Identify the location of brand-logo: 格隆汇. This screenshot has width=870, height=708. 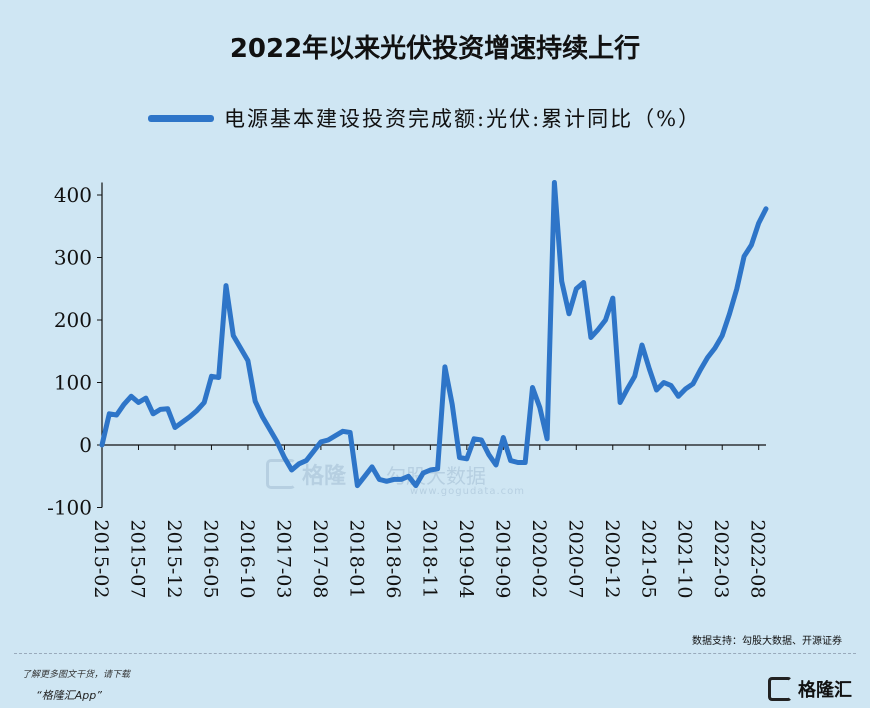
(810, 689).